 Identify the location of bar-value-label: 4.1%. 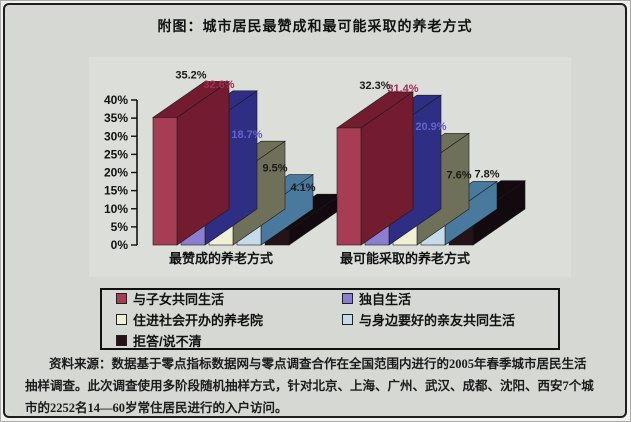
(302, 188).